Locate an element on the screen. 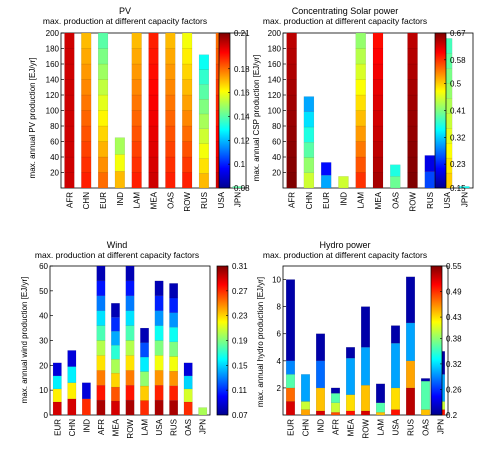 Image resolution: width=484 pixels, height=467 pixels. pv-colorbar-tick-label: 0.08 is located at coordinates (242, 188).